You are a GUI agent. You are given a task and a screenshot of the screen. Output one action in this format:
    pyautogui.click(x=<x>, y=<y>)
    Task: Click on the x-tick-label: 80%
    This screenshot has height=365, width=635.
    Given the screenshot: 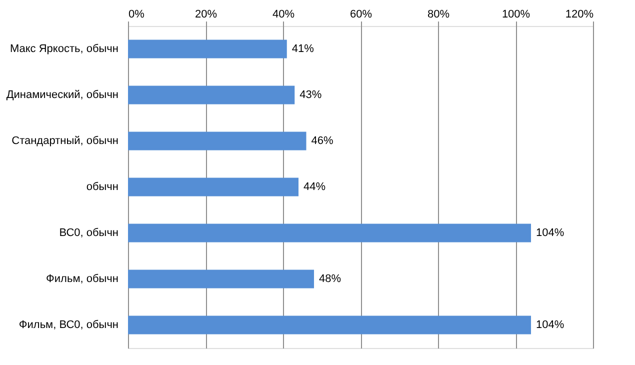 What is the action you would take?
    pyautogui.click(x=438, y=14)
    